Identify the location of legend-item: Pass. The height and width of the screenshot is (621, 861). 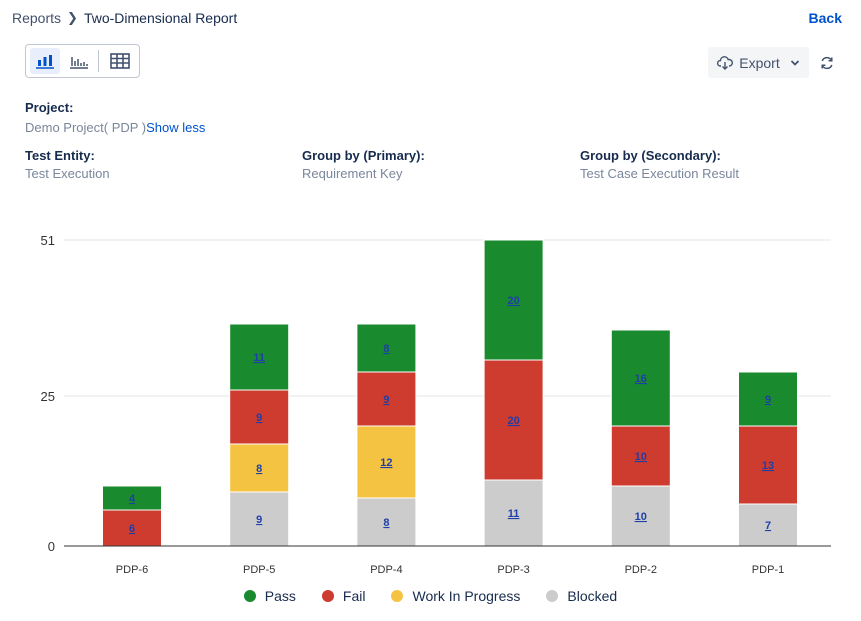
(269, 596).